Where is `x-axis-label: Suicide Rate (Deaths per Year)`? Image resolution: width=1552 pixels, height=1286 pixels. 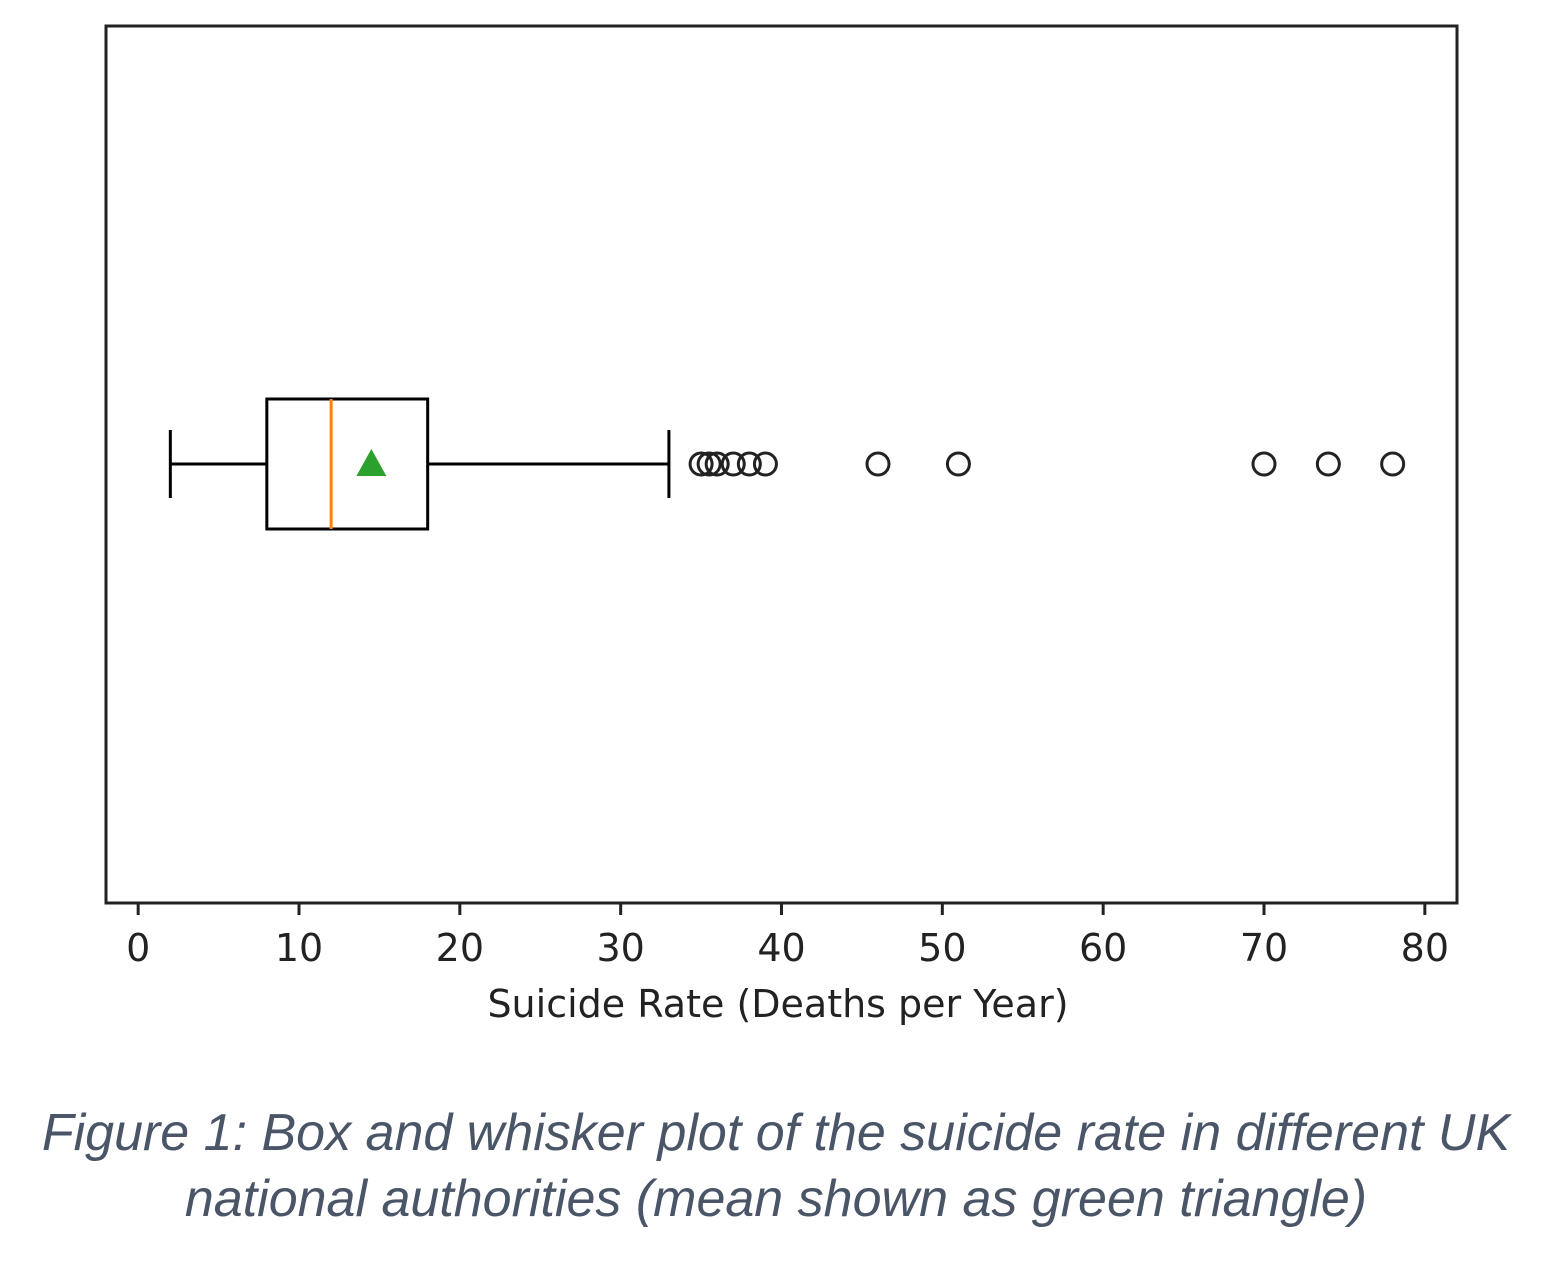 x-axis-label: Suicide Rate (Deaths per Year) is located at coordinates (777, 1004).